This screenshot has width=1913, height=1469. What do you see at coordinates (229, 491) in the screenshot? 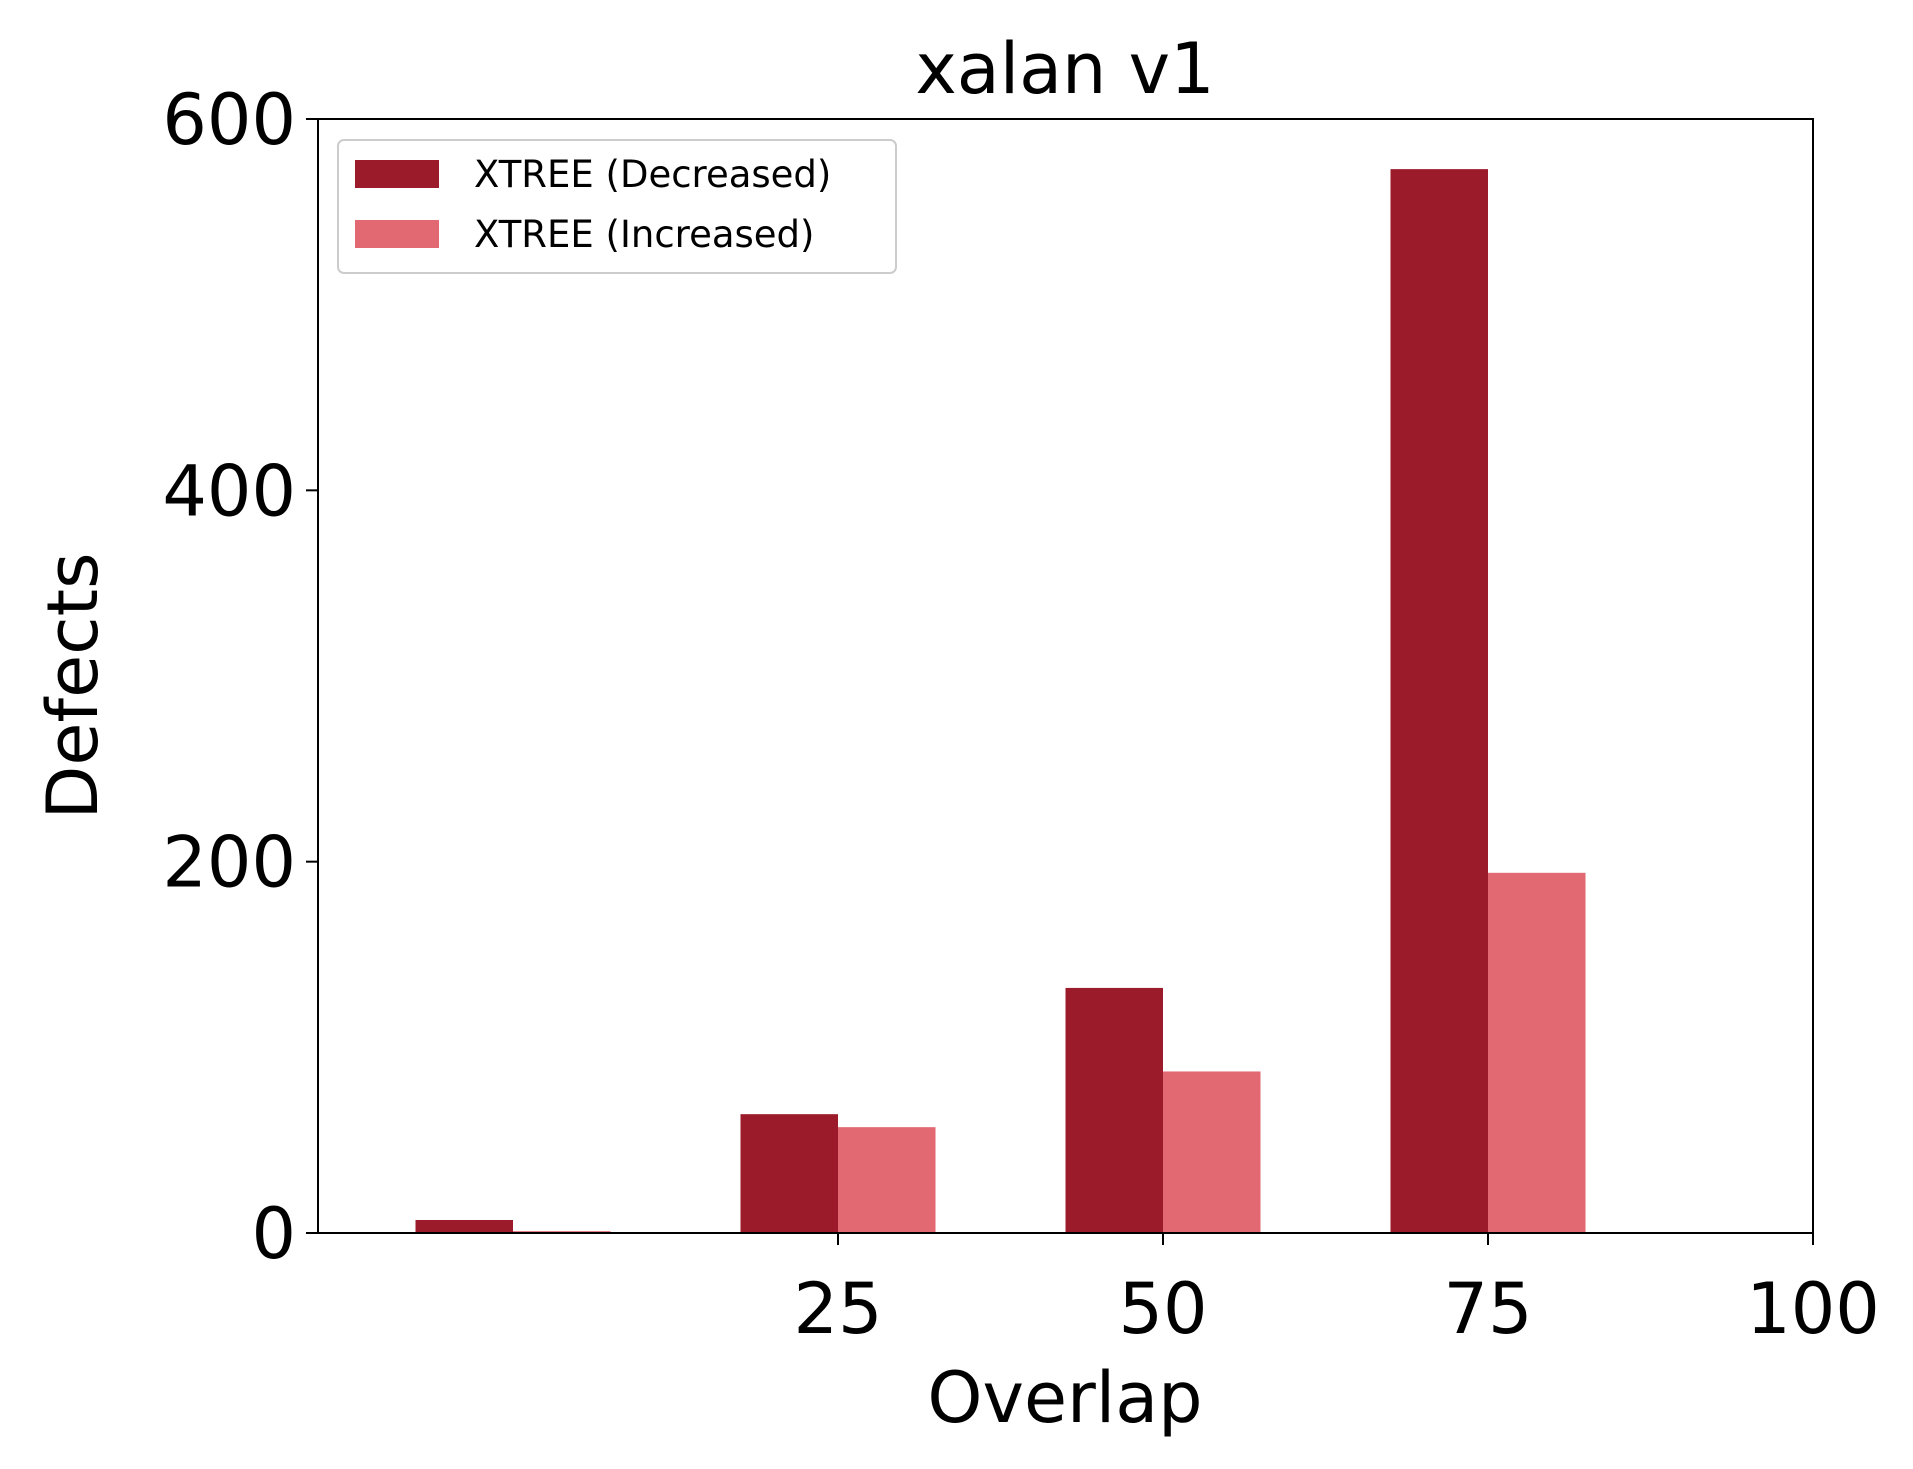
I see `y-tick-label-400: 400` at bounding box center [229, 491].